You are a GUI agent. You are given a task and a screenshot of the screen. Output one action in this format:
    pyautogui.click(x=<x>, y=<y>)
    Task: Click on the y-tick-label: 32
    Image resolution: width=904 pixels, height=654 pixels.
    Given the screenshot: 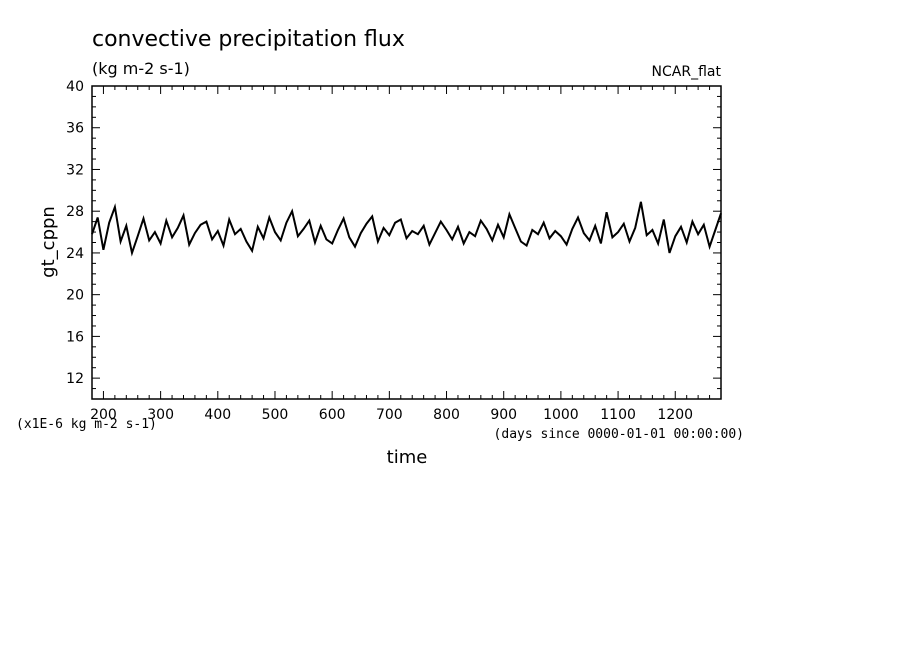 What is the action you would take?
    pyautogui.click(x=75, y=170)
    